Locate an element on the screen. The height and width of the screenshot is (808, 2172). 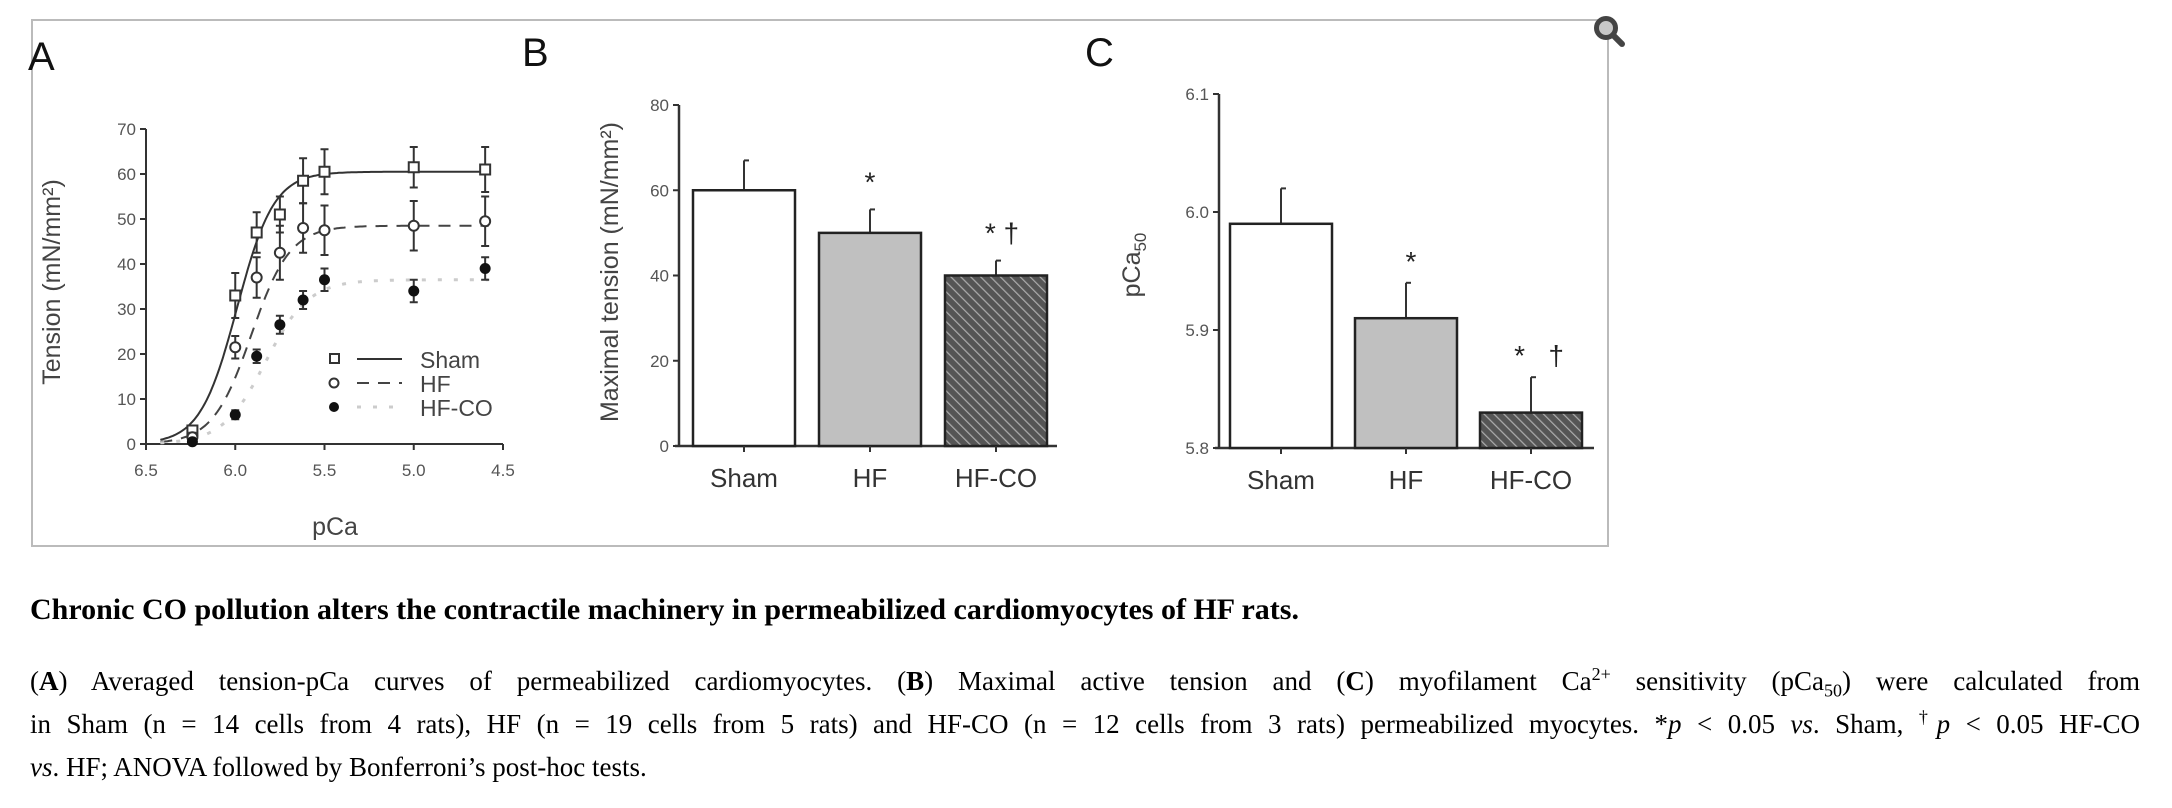
y-tick-label: 30 is located at coordinates (126, 309).